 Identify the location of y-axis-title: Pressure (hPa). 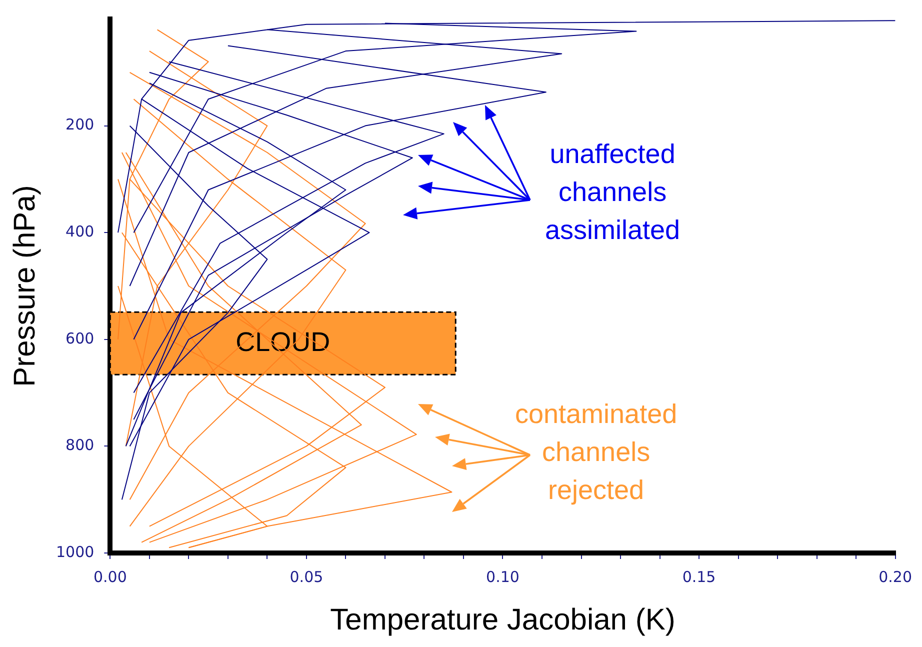
(25, 286).